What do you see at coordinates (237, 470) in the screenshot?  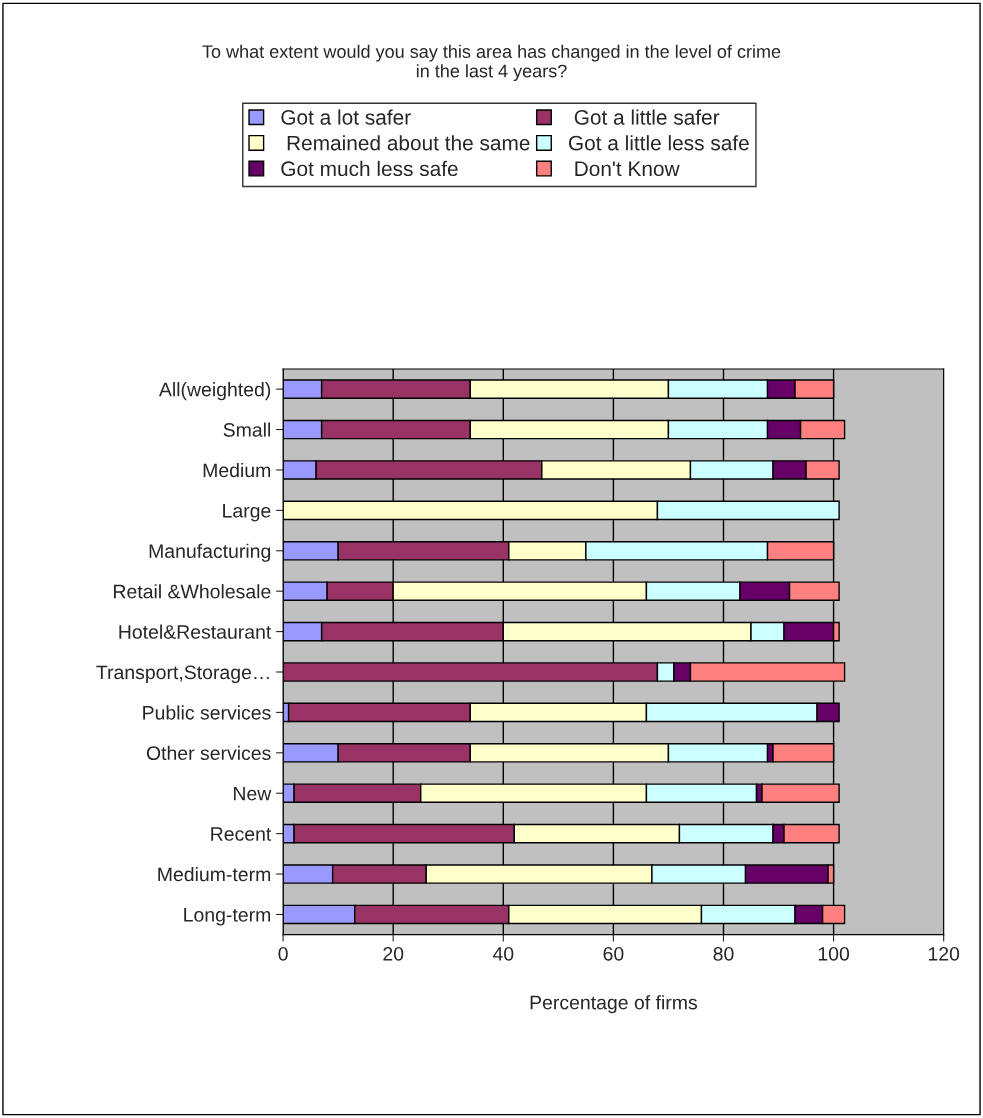 I see `y-tick-label: Medium` at bounding box center [237, 470].